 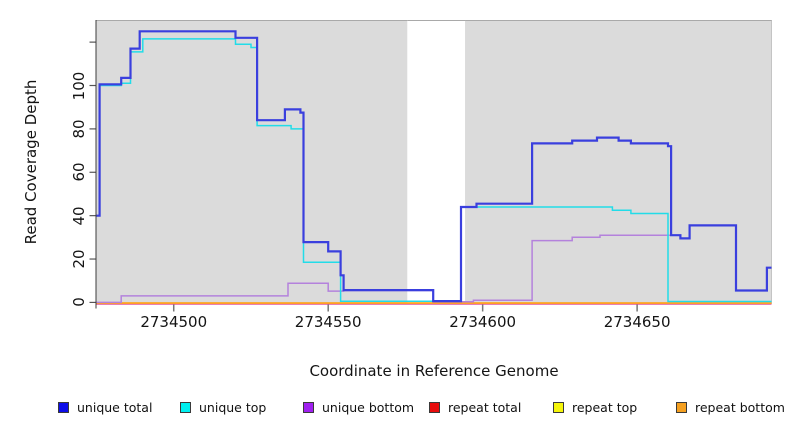 I want to click on legend-label: unique bottom, so click(x=368, y=407).